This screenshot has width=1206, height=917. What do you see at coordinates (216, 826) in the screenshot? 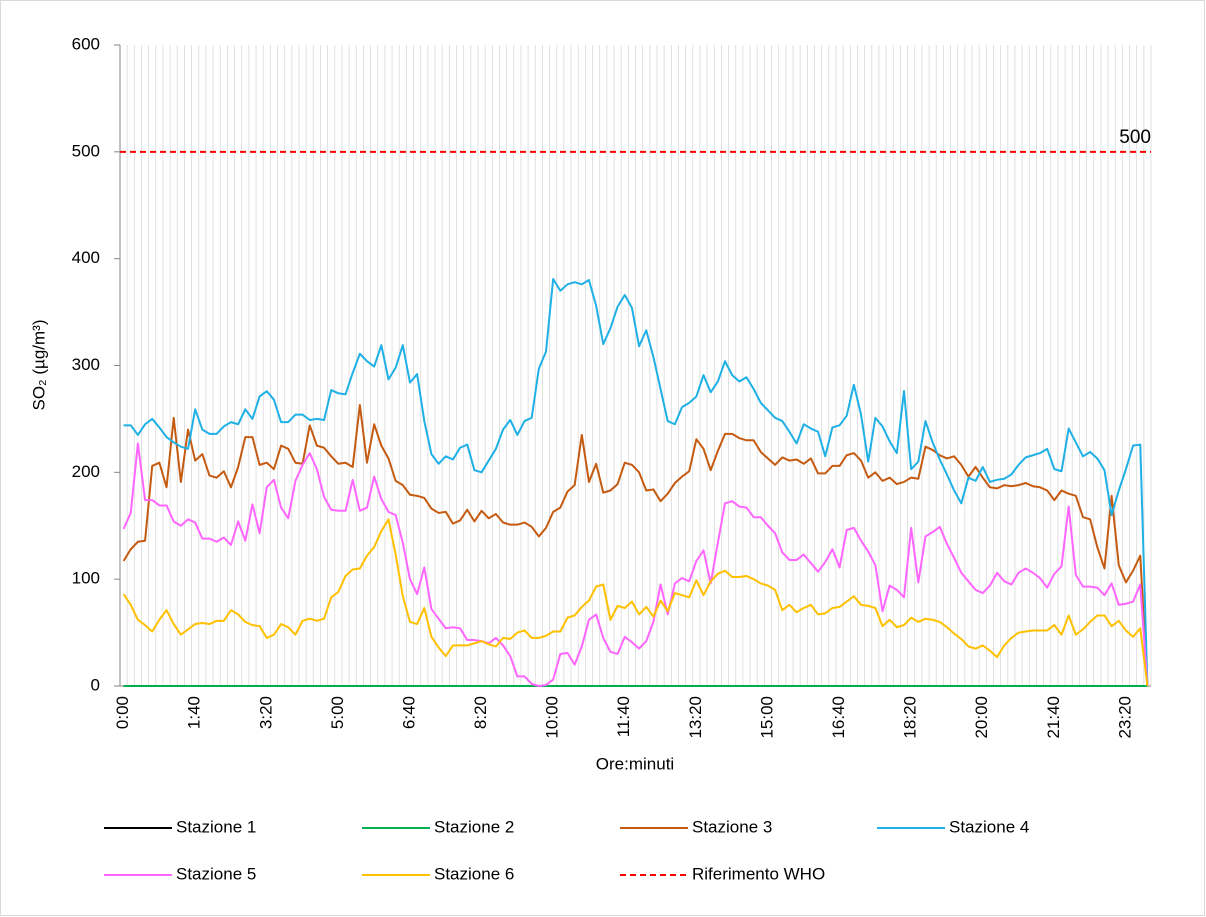
I see `legend-label: Stazione 1` at bounding box center [216, 826].